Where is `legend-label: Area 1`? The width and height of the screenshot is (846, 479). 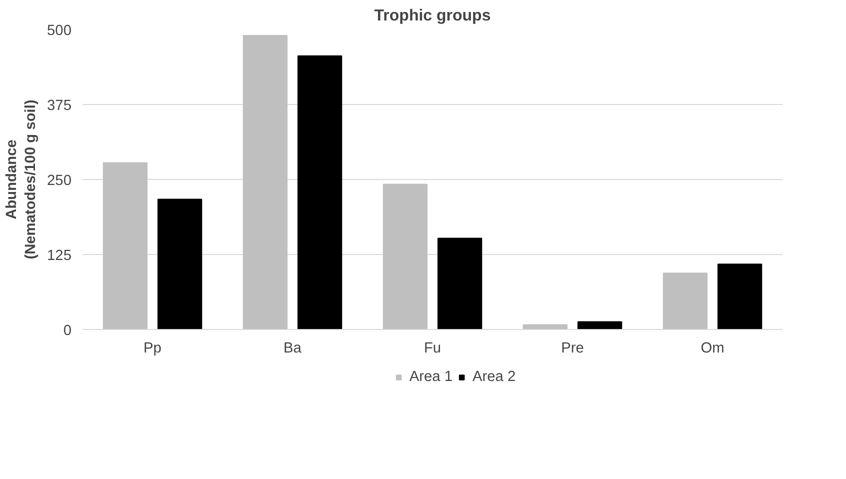 legend-label: Area 1 is located at coordinates (430, 377).